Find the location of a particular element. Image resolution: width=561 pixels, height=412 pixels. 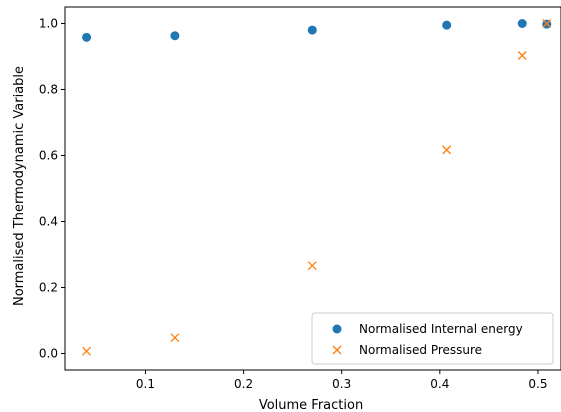

y-tick-label: 1.0 is located at coordinates (48, 24).